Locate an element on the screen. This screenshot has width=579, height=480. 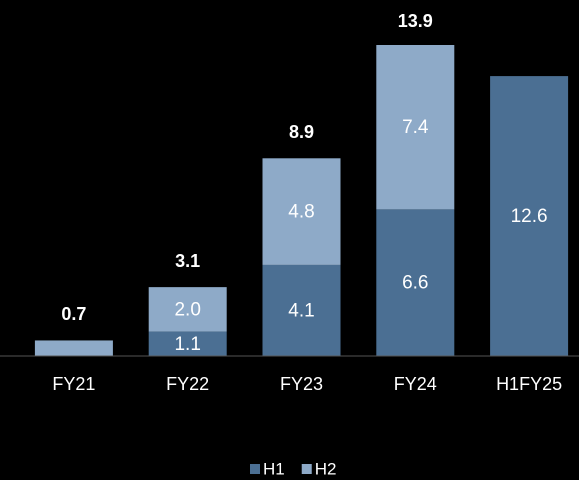
total-label: 3.1 is located at coordinates (187, 261).